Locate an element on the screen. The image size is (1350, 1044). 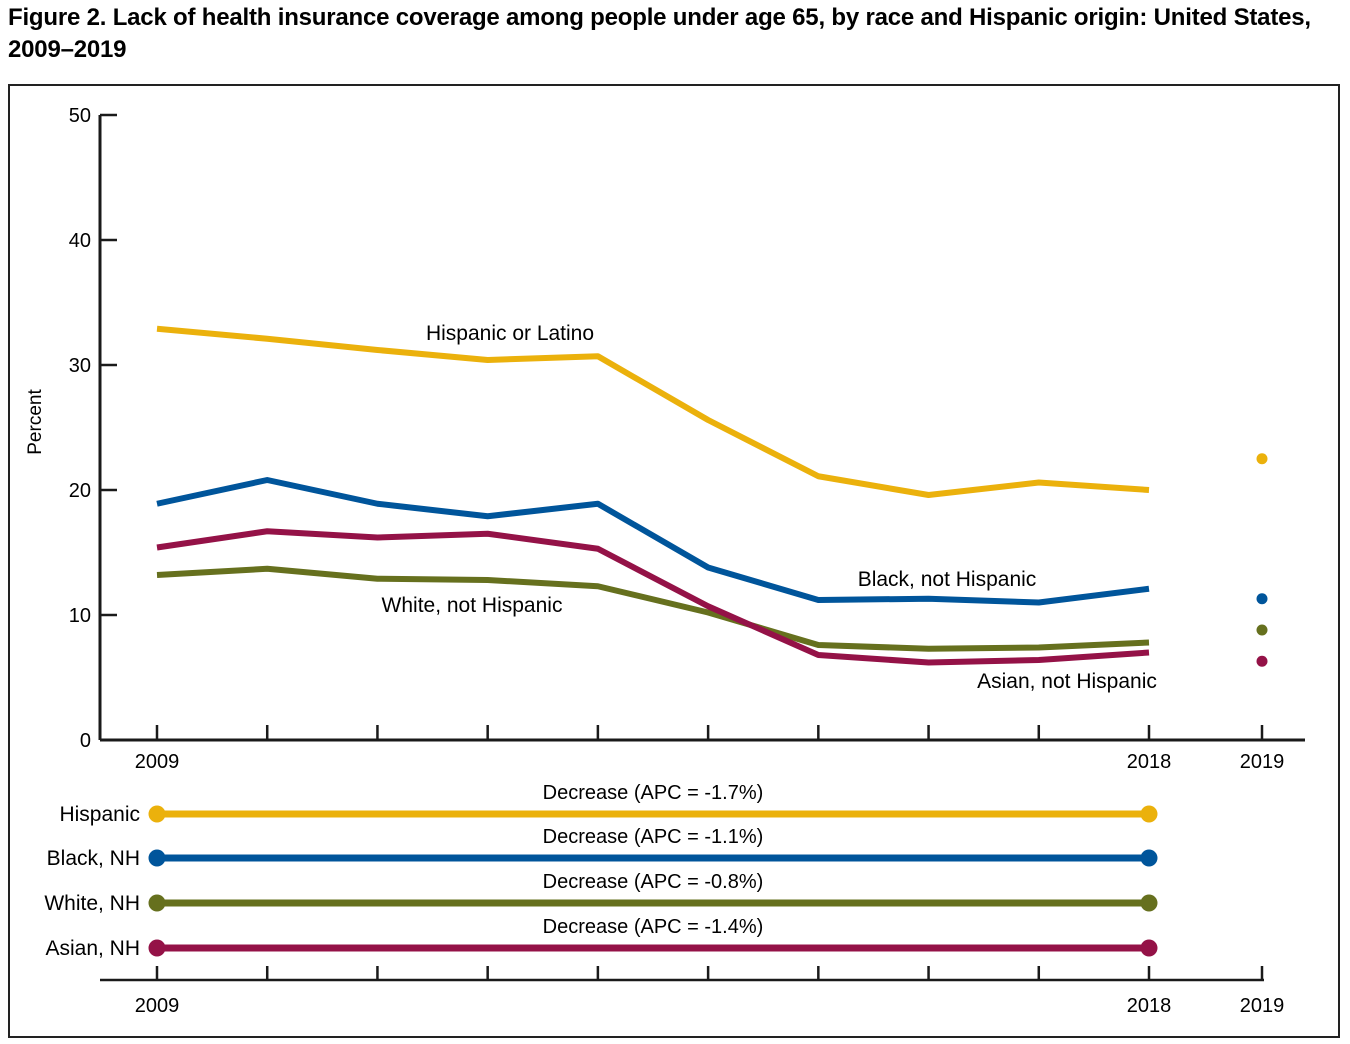
timeline-label-2019: 2019 is located at coordinates (1262, 1006).